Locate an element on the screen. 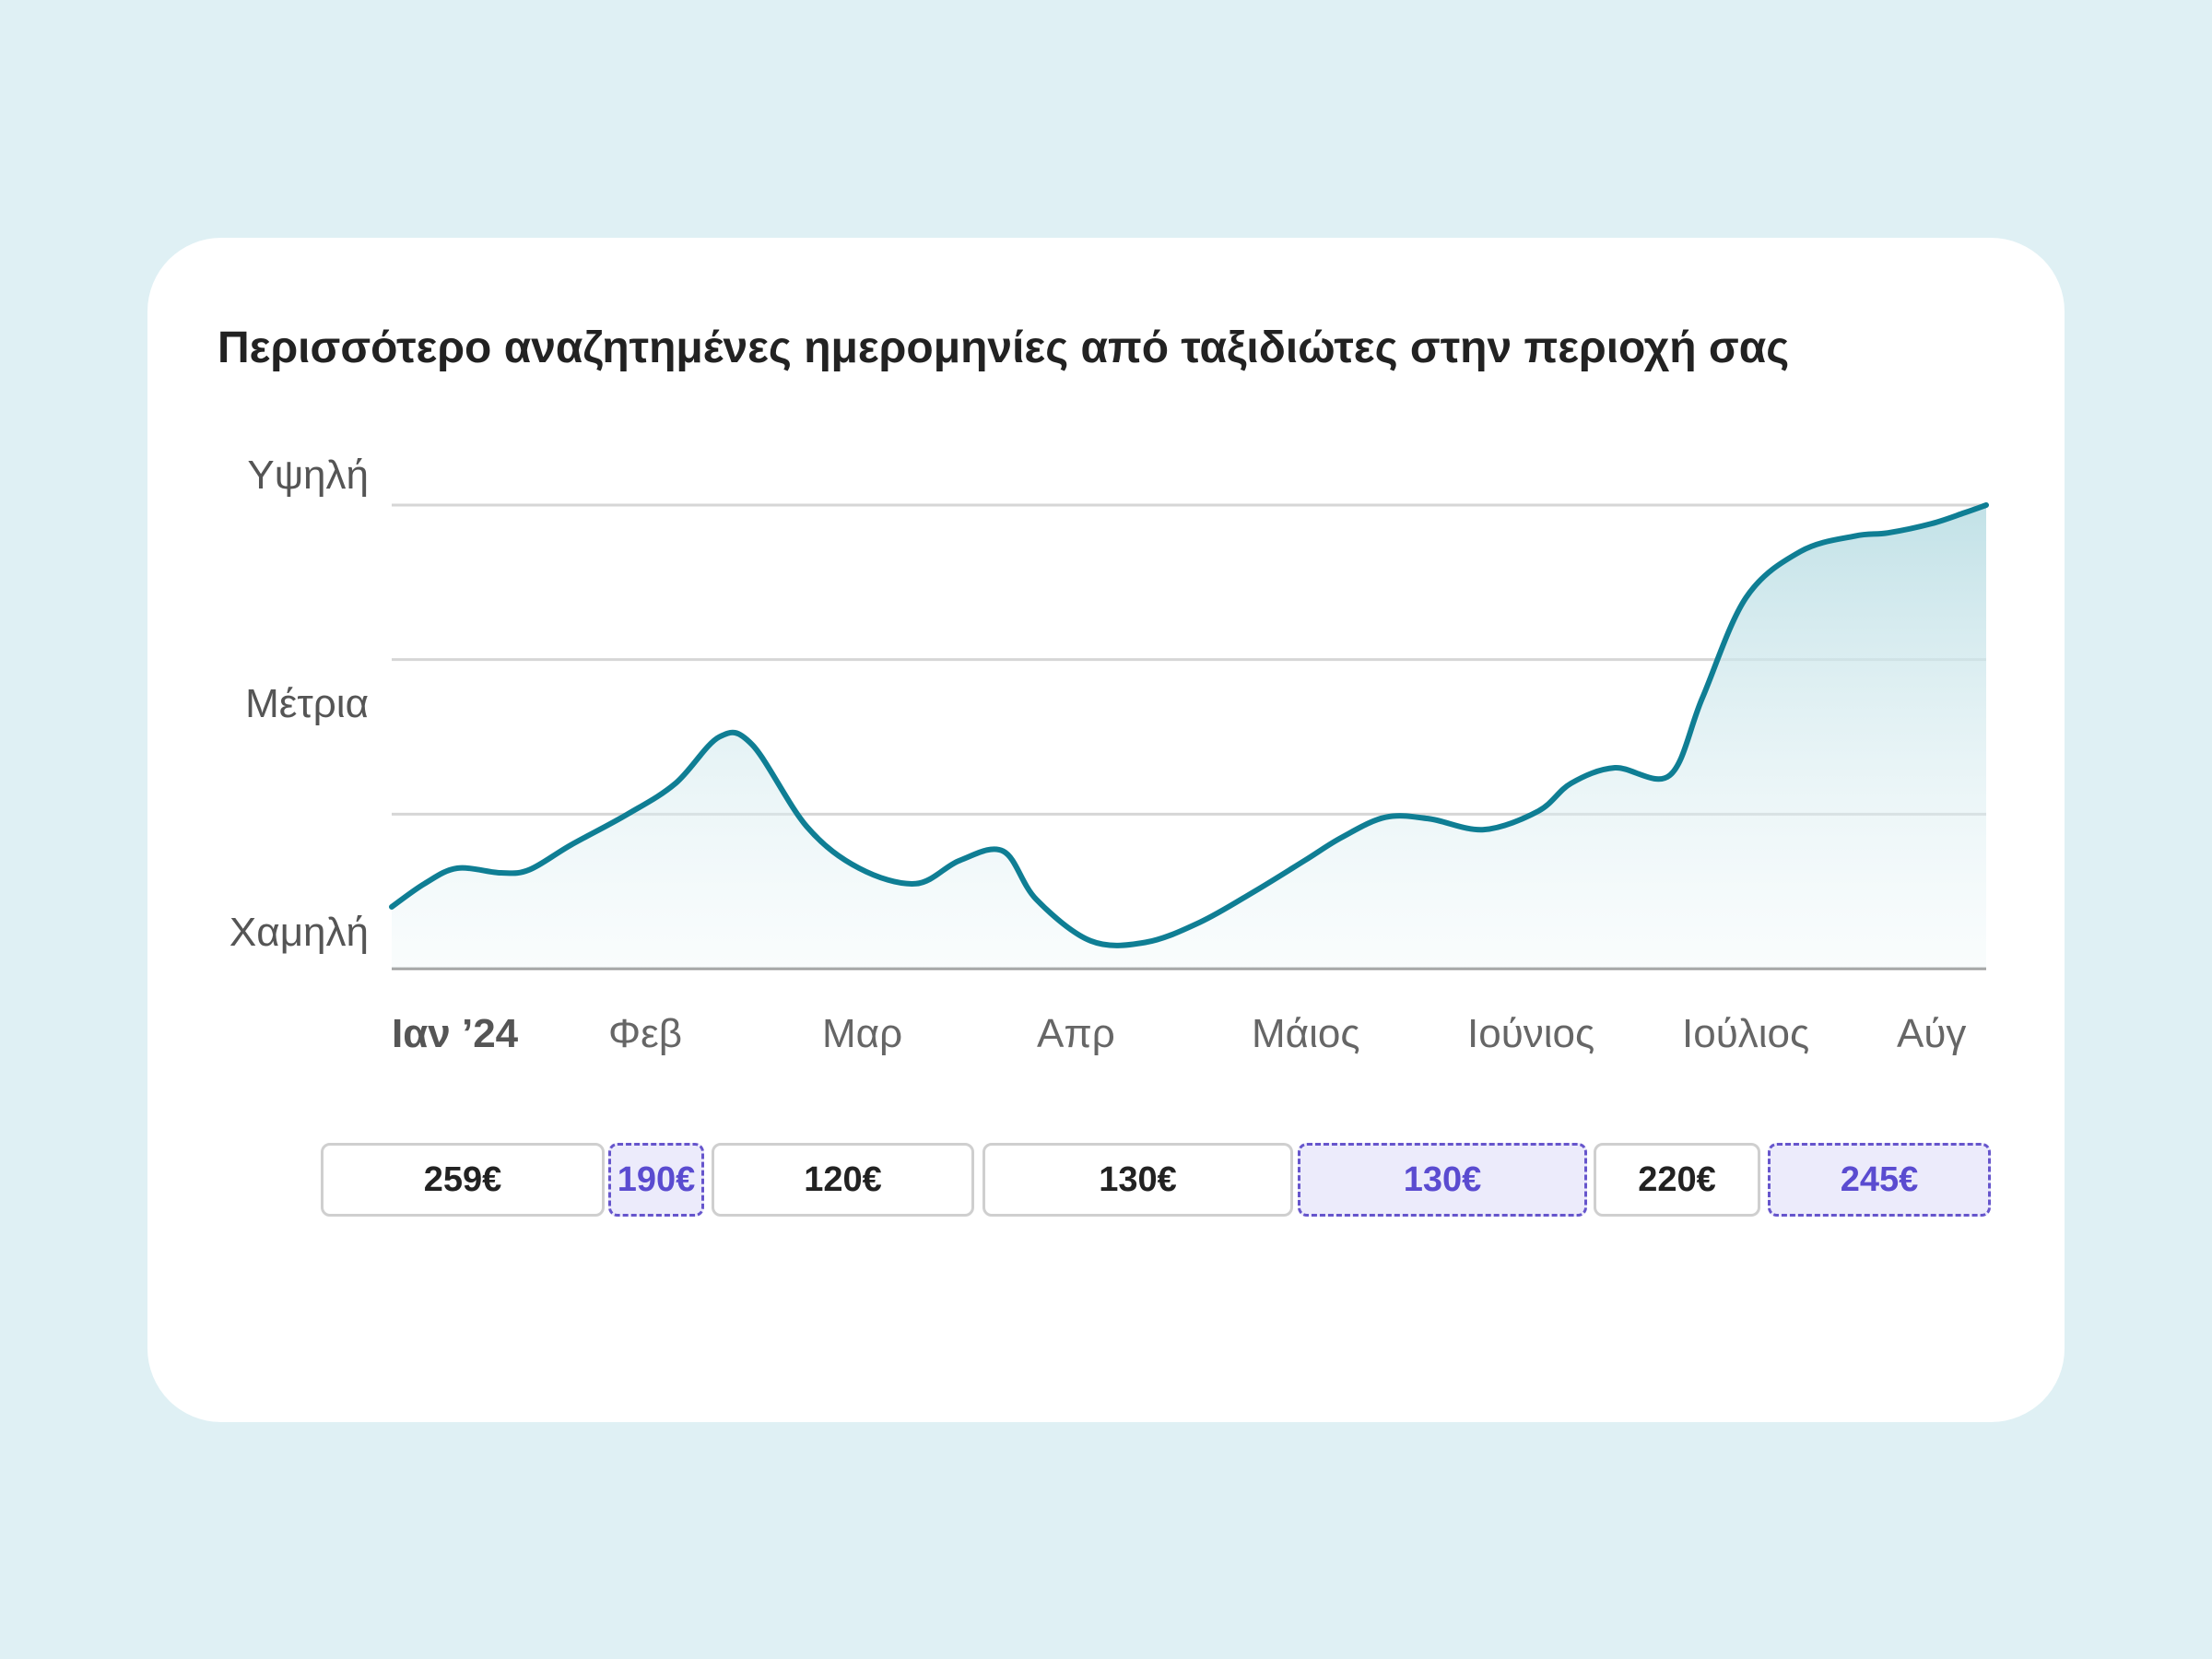 The image size is (2212, 1659). y-axis-labels: Υψηλή Μέτρια Χαμηλή is located at coordinates (299, 704).